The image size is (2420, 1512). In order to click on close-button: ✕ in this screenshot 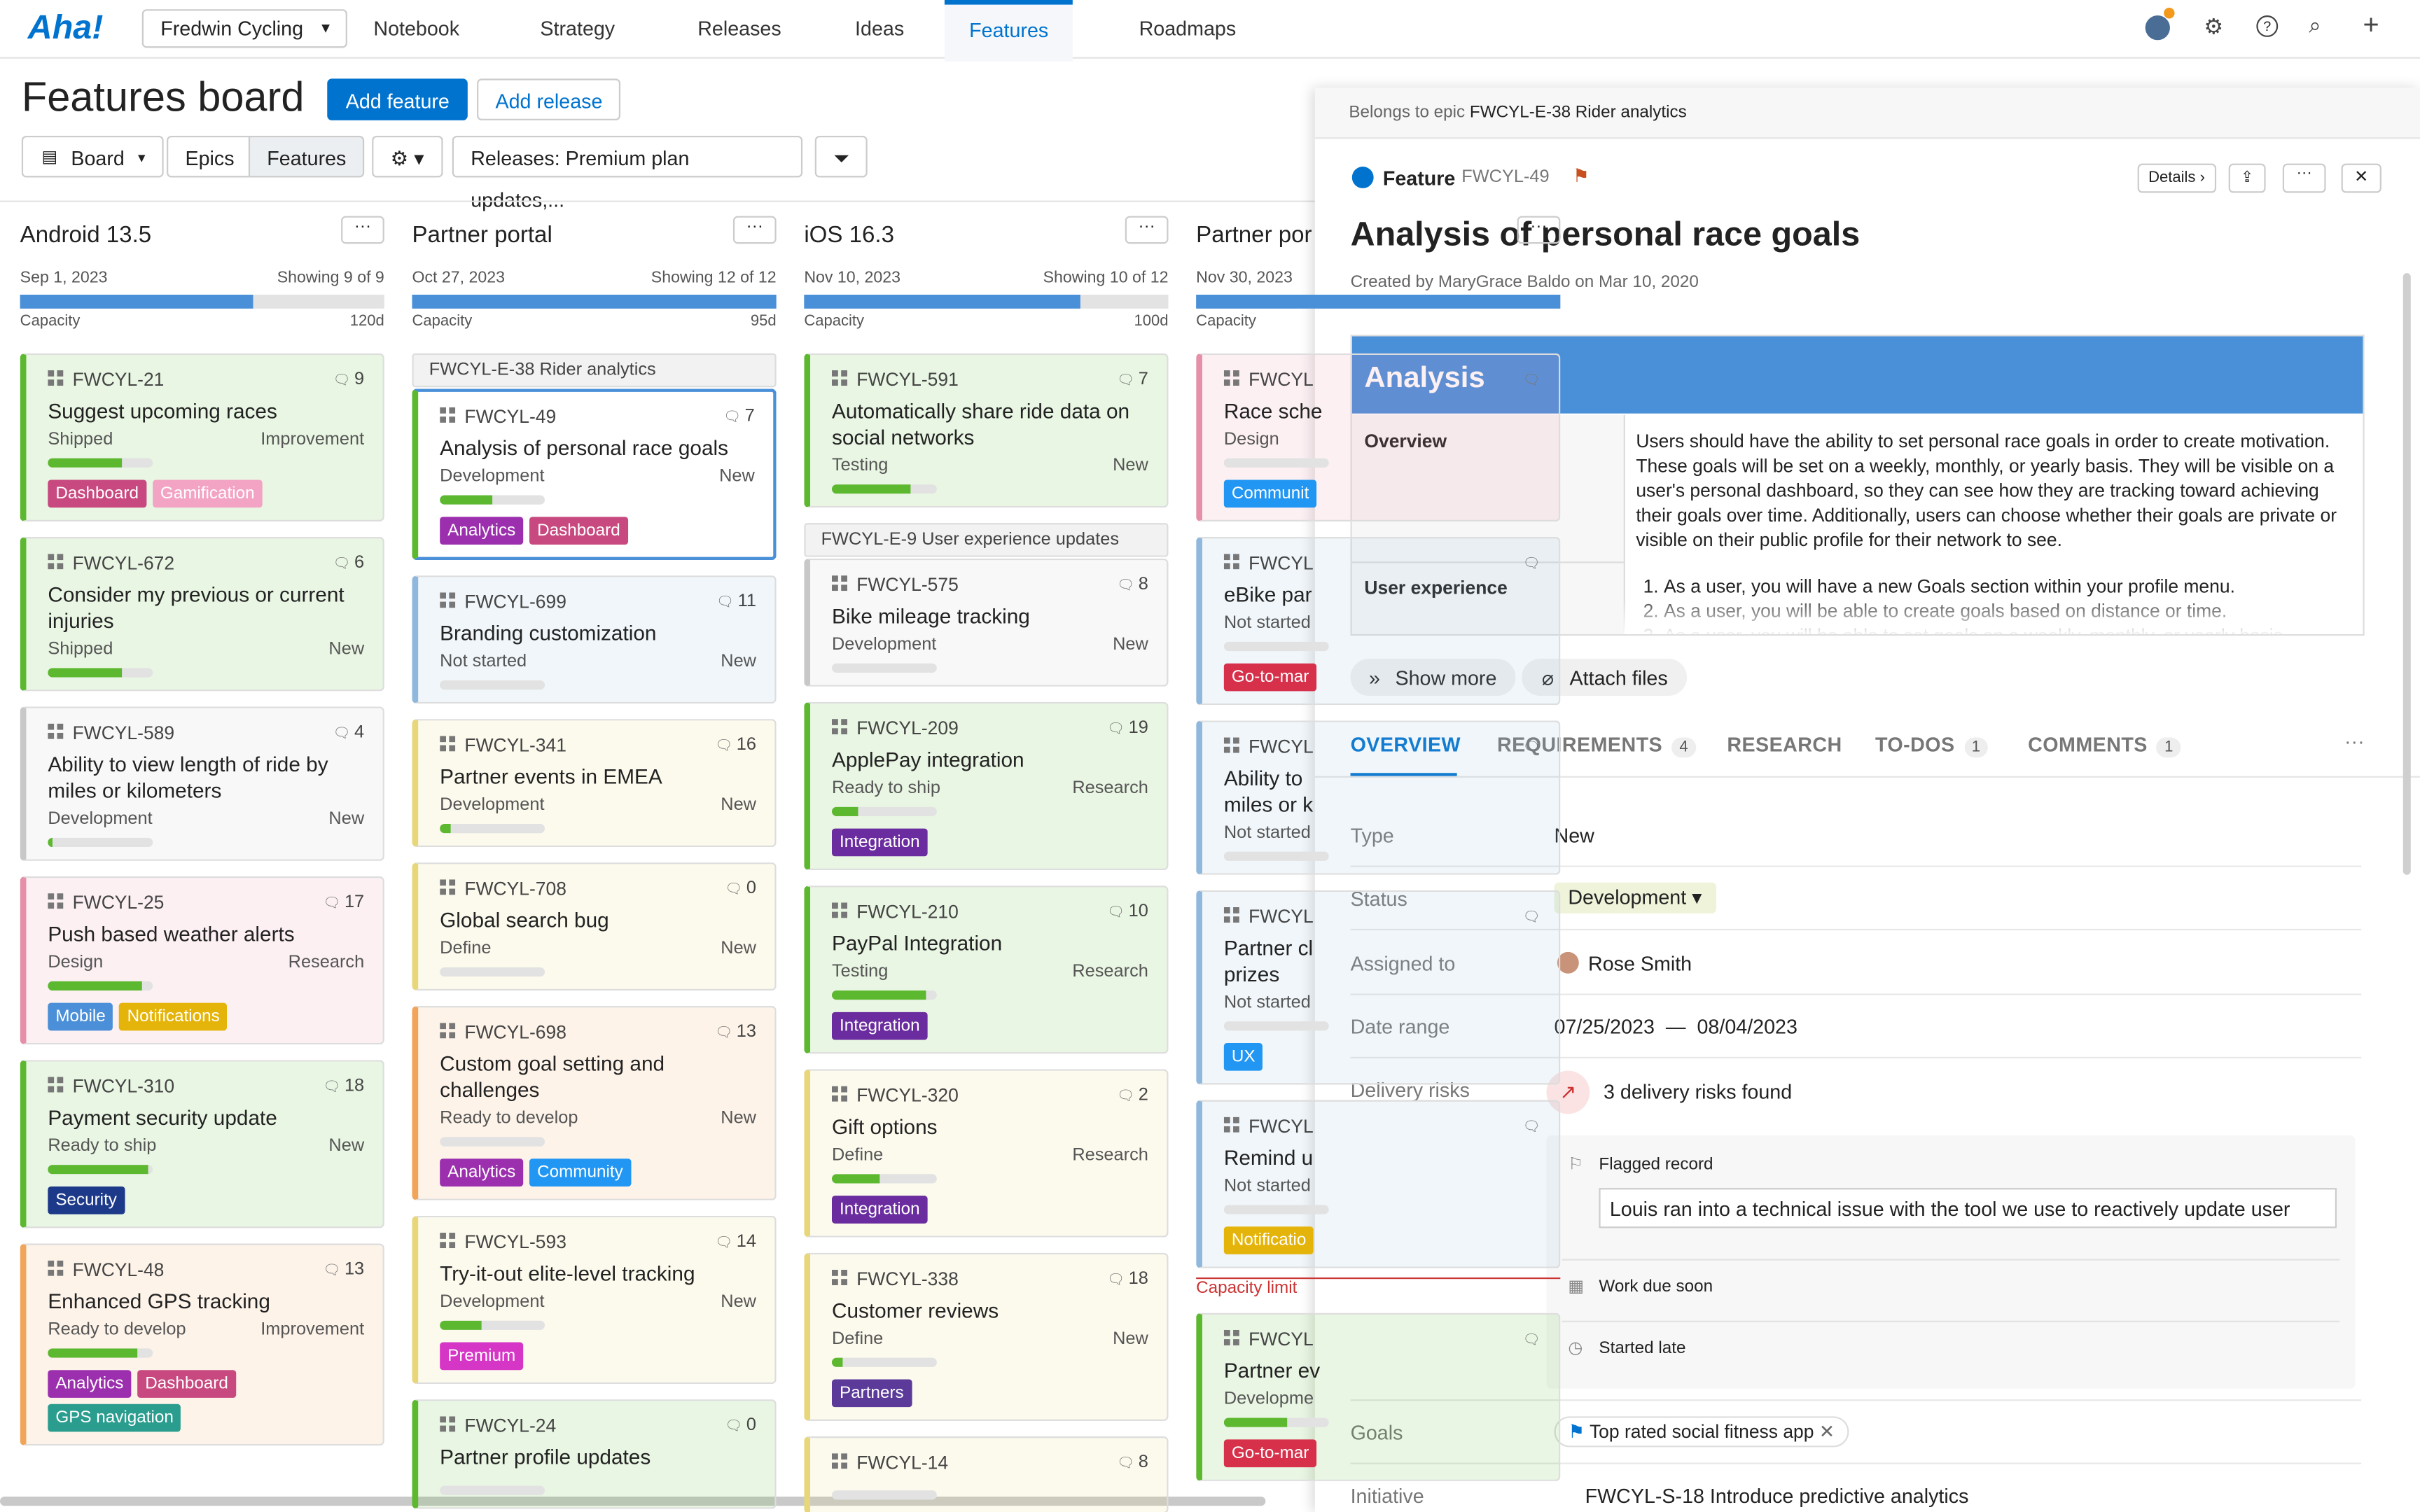, I will do `click(2361, 178)`.